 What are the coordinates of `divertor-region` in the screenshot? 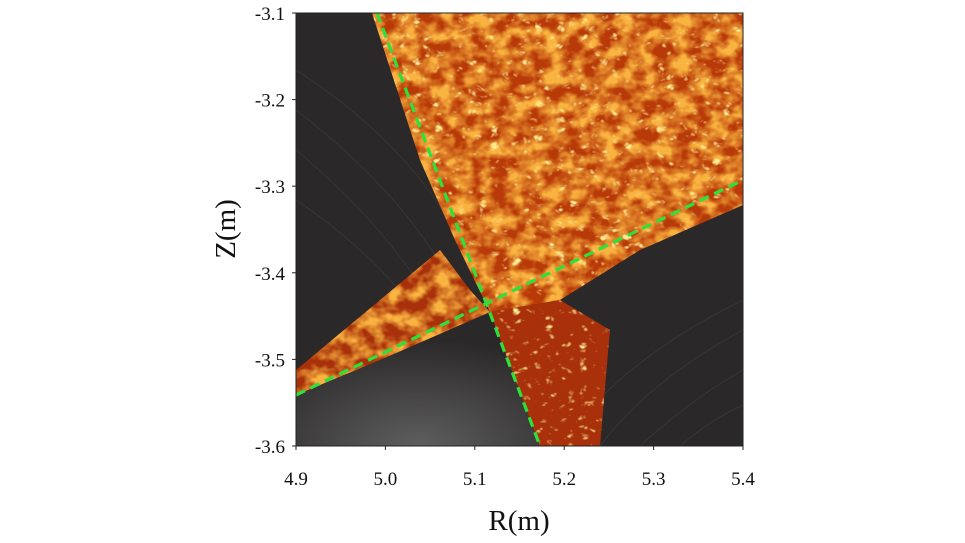 It's located at (418, 379).